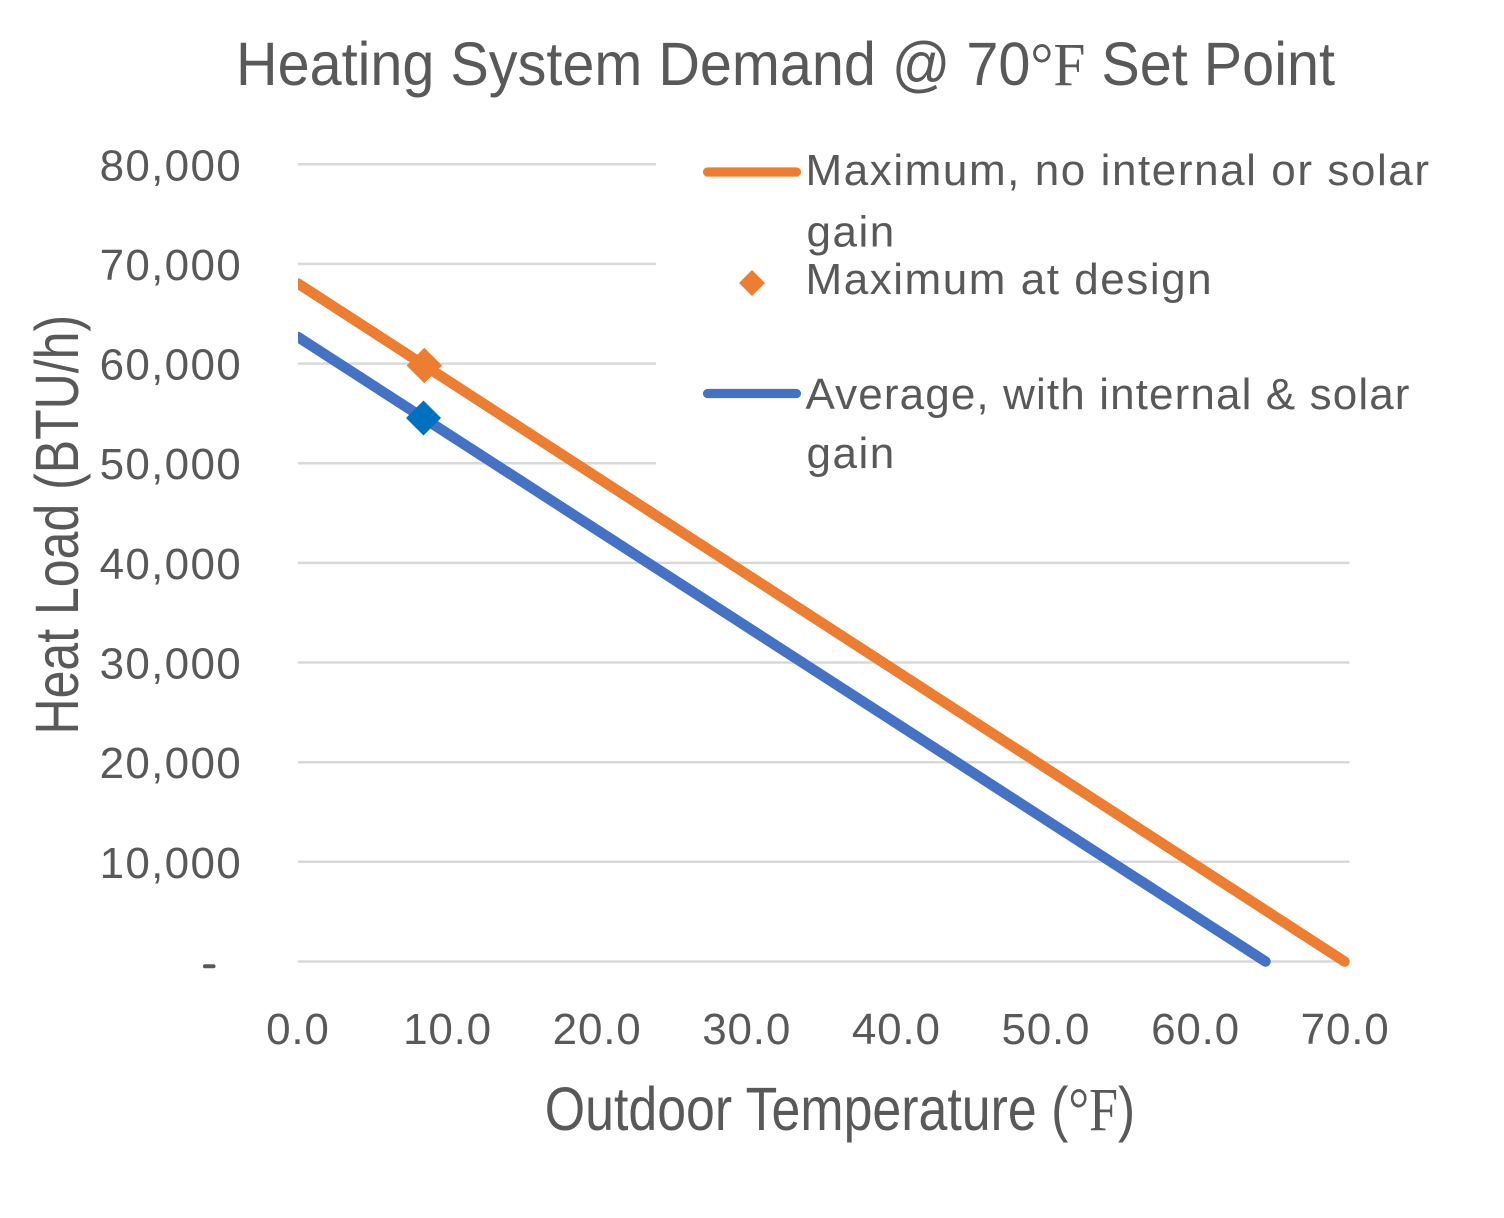  What do you see at coordinates (57, 525) in the screenshot?
I see `svg-text: Heat Load (BTU/h)` at bounding box center [57, 525].